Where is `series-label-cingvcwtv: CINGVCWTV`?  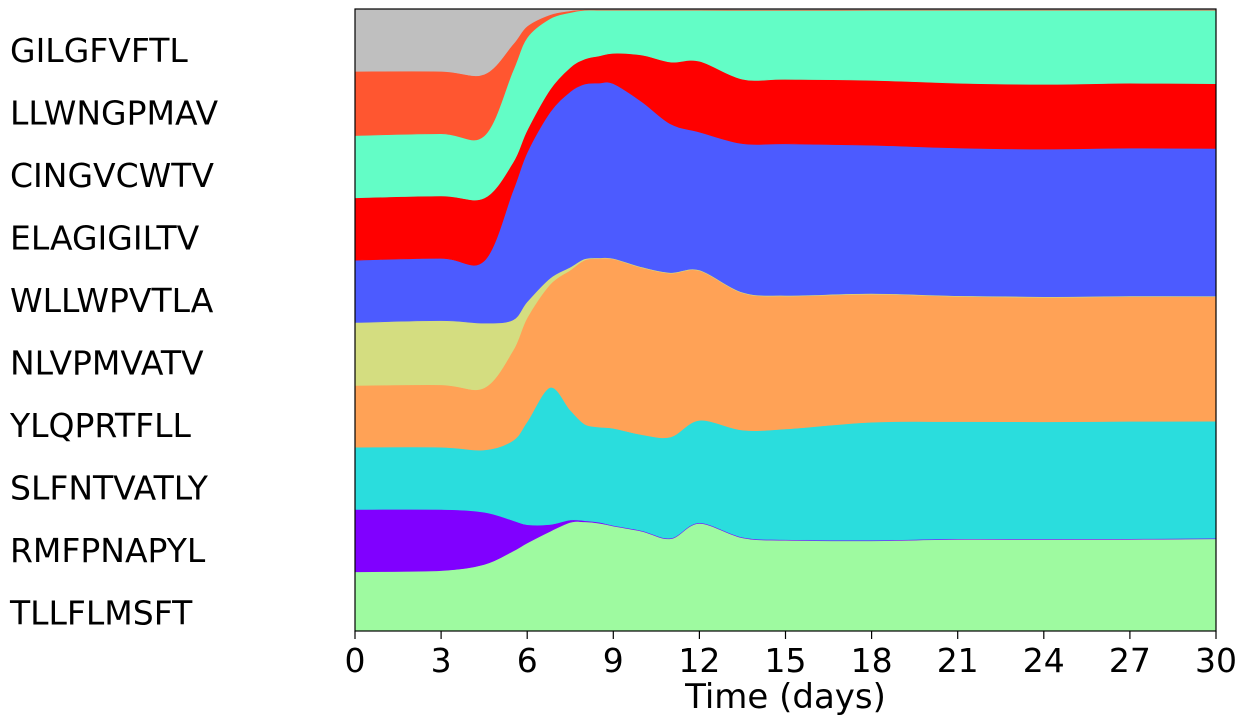 series-label-cingvcwtv: CINGVCWTV is located at coordinates (112, 175).